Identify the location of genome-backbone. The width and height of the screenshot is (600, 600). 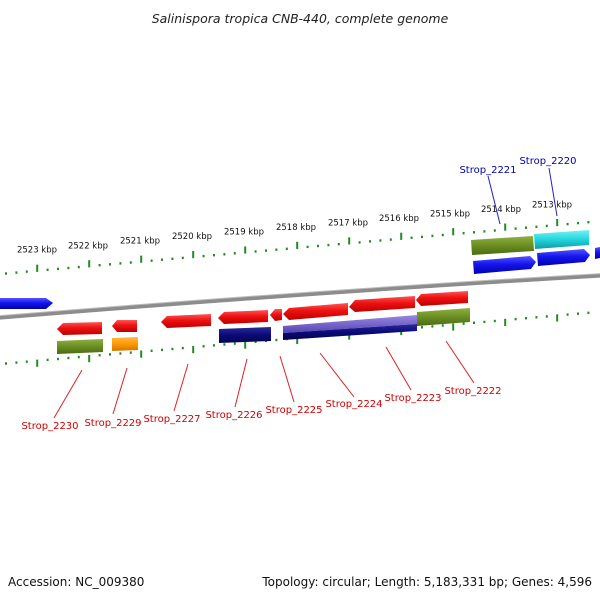
(300, 296).